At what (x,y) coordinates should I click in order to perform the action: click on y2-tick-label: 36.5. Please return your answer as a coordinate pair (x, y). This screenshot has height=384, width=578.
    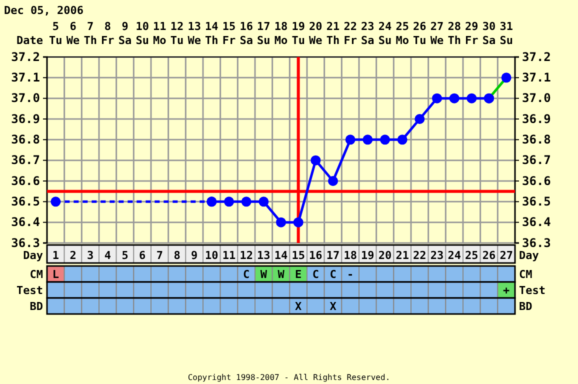
    Looking at the image, I should click on (536, 201).